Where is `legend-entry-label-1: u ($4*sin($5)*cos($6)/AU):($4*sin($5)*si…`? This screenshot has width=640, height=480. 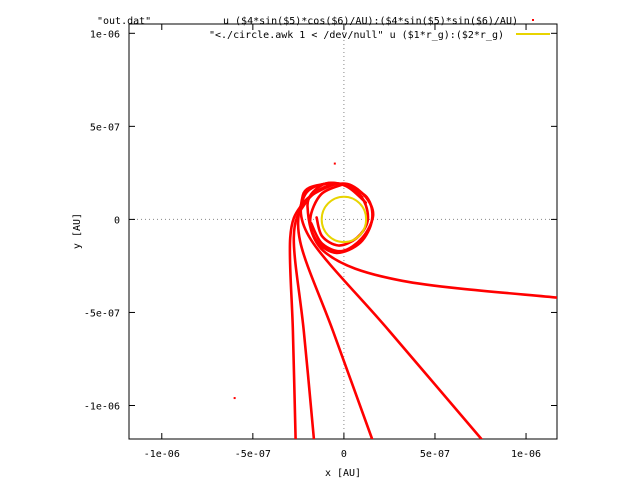 legend-entry-label-1: u ($4*sin($5)*cos($6)/AU):($4*sin($5)*si… is located at coordinates (370, 21).